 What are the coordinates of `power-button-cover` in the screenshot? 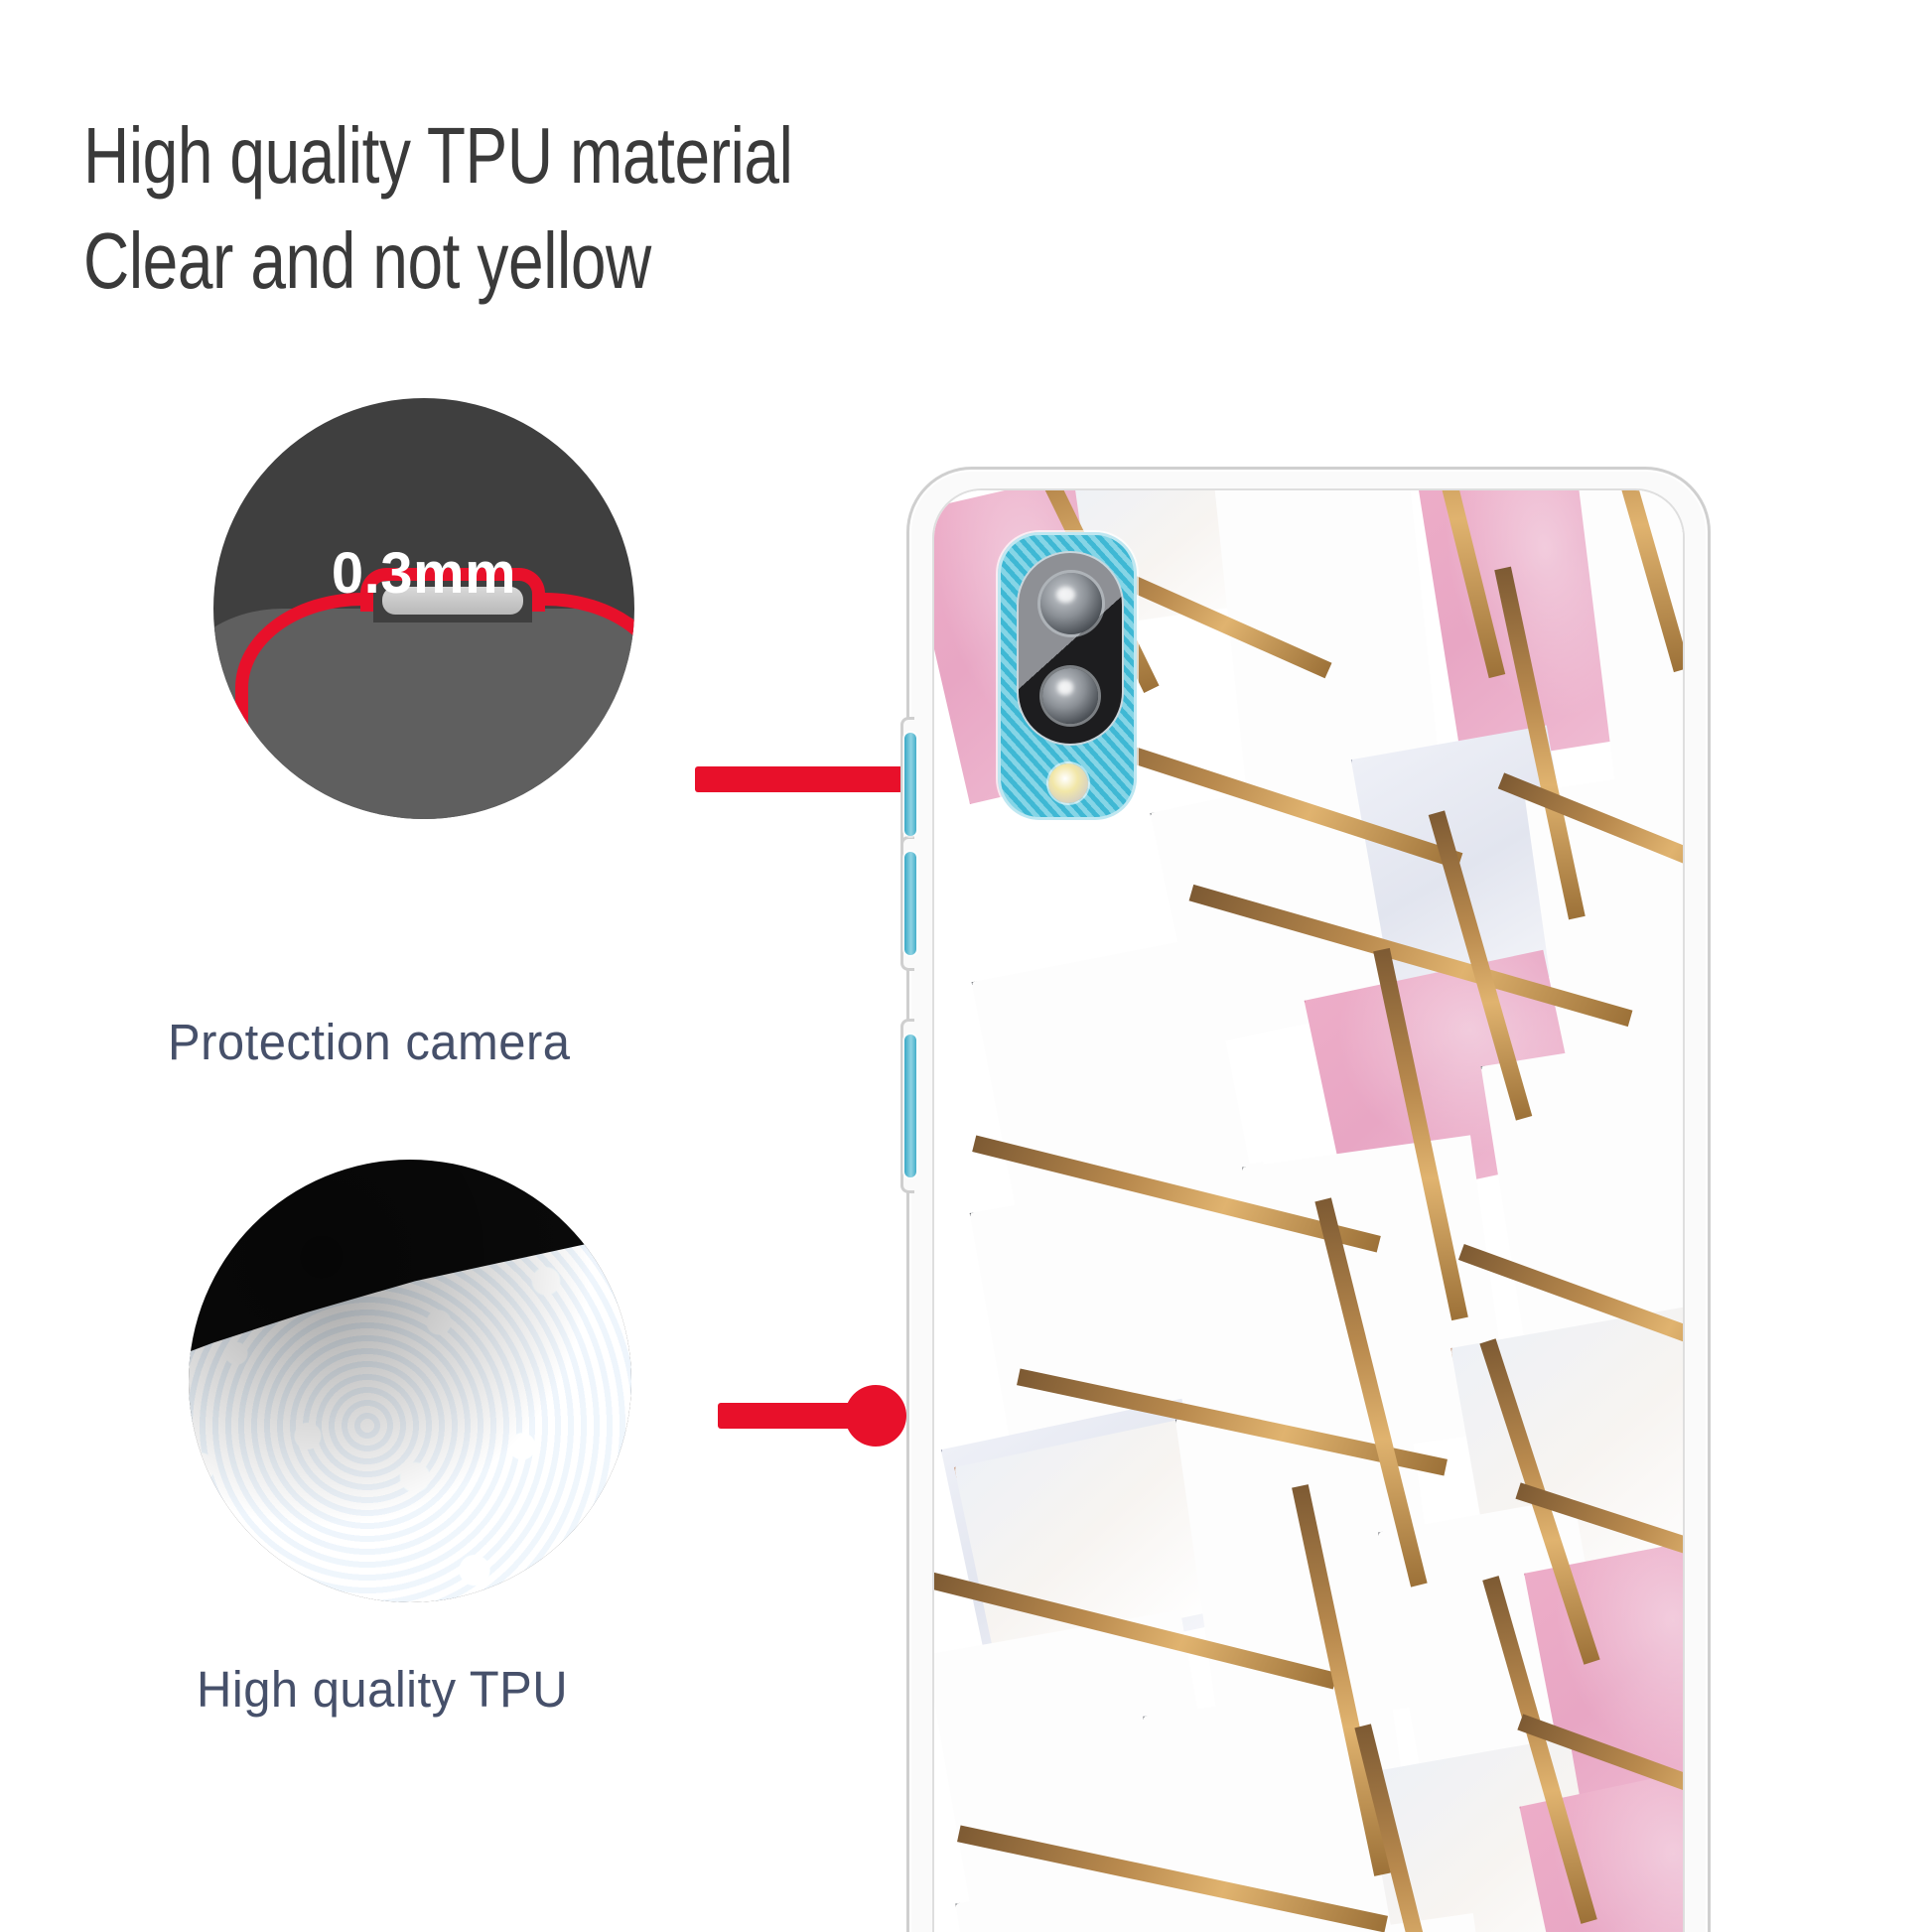 It's located at (910, 1106).